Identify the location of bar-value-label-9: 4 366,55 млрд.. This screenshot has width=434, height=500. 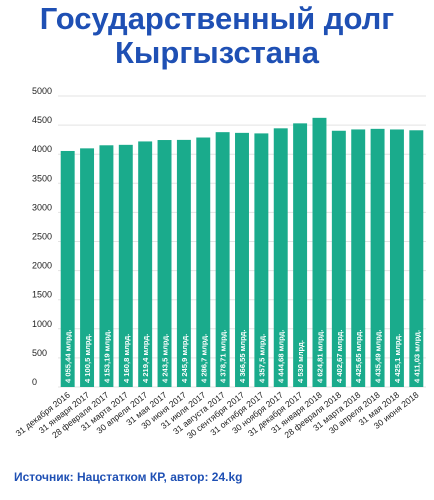
(242, 357).